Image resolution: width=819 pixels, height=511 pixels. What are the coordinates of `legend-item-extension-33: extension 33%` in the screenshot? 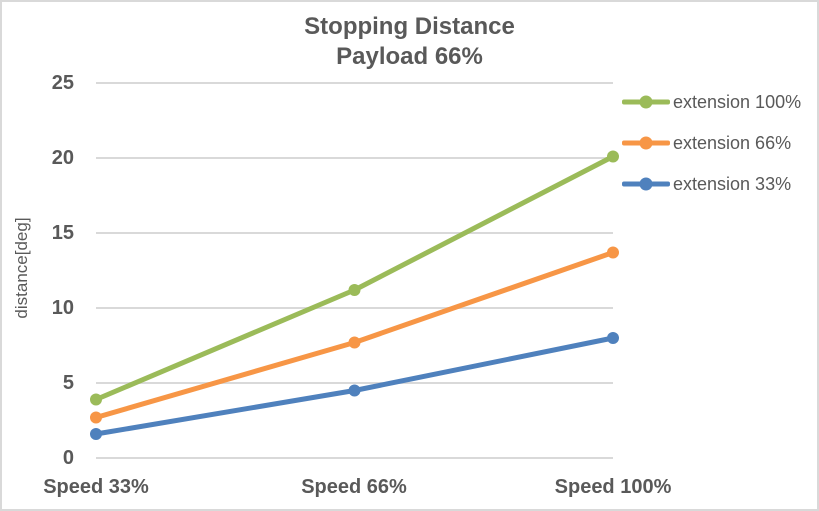 It's located at (706, 184).